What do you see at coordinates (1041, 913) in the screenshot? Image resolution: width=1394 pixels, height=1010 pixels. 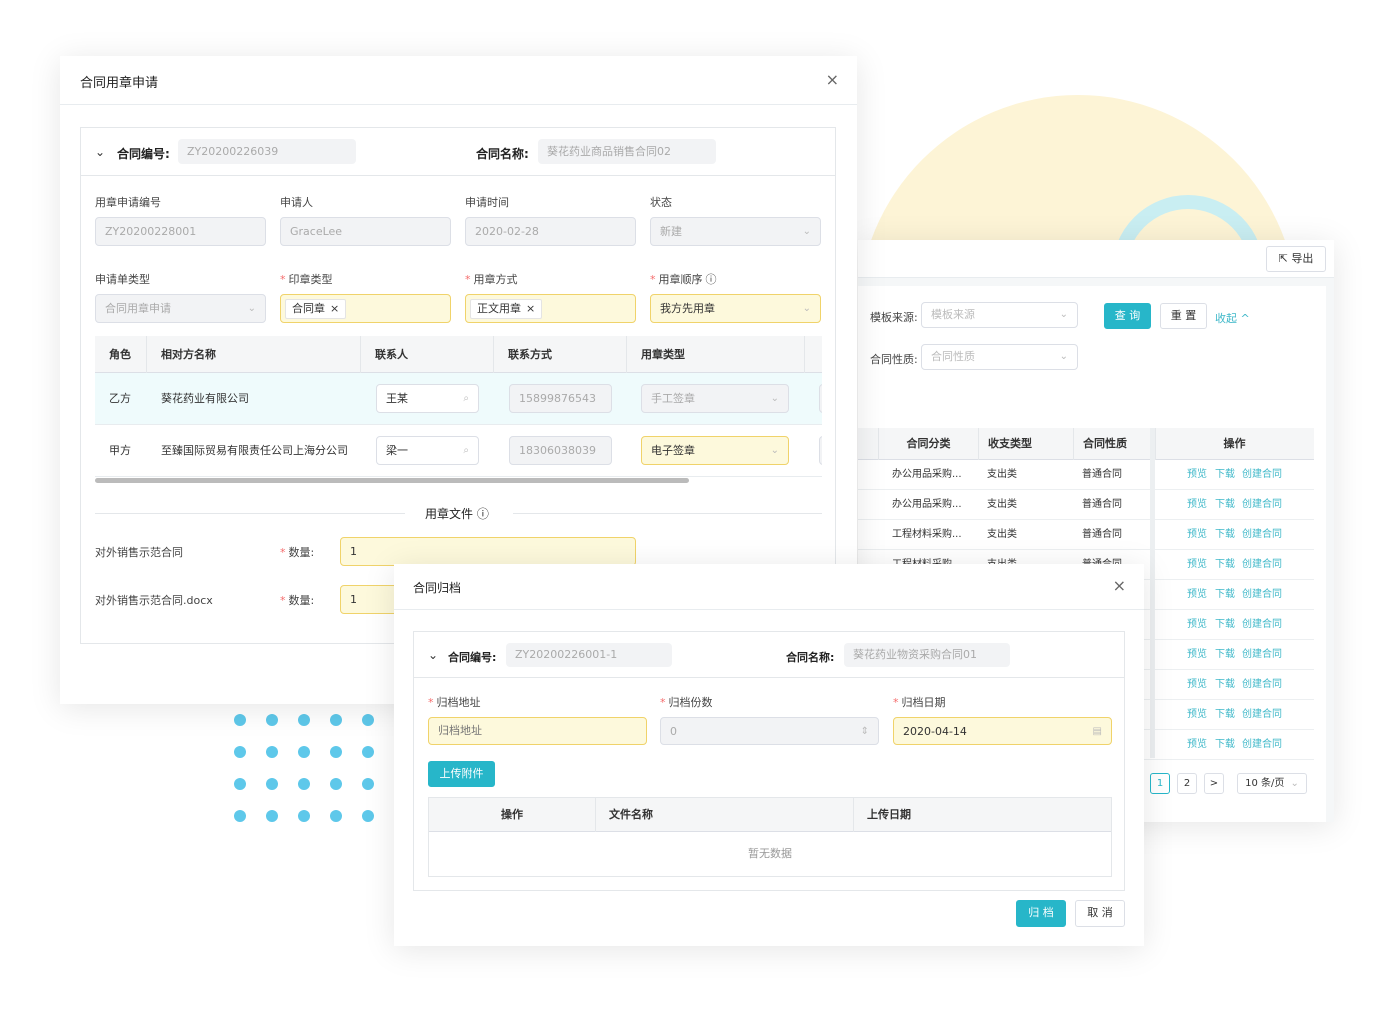 I see `archive-submit-button: 归 档` at bounding box center [1041, 913].